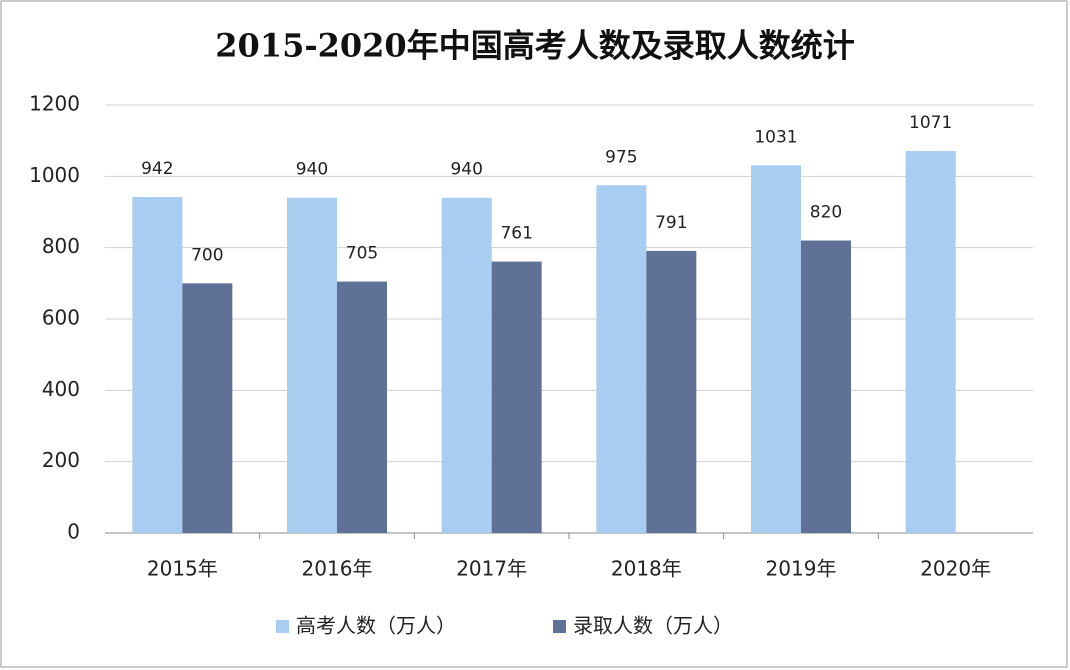 The width and height of the screenshot is (1070, 670). Describe the element at coordinates (621, 157) in the screenshot. I see `value-label: 975` at that location.